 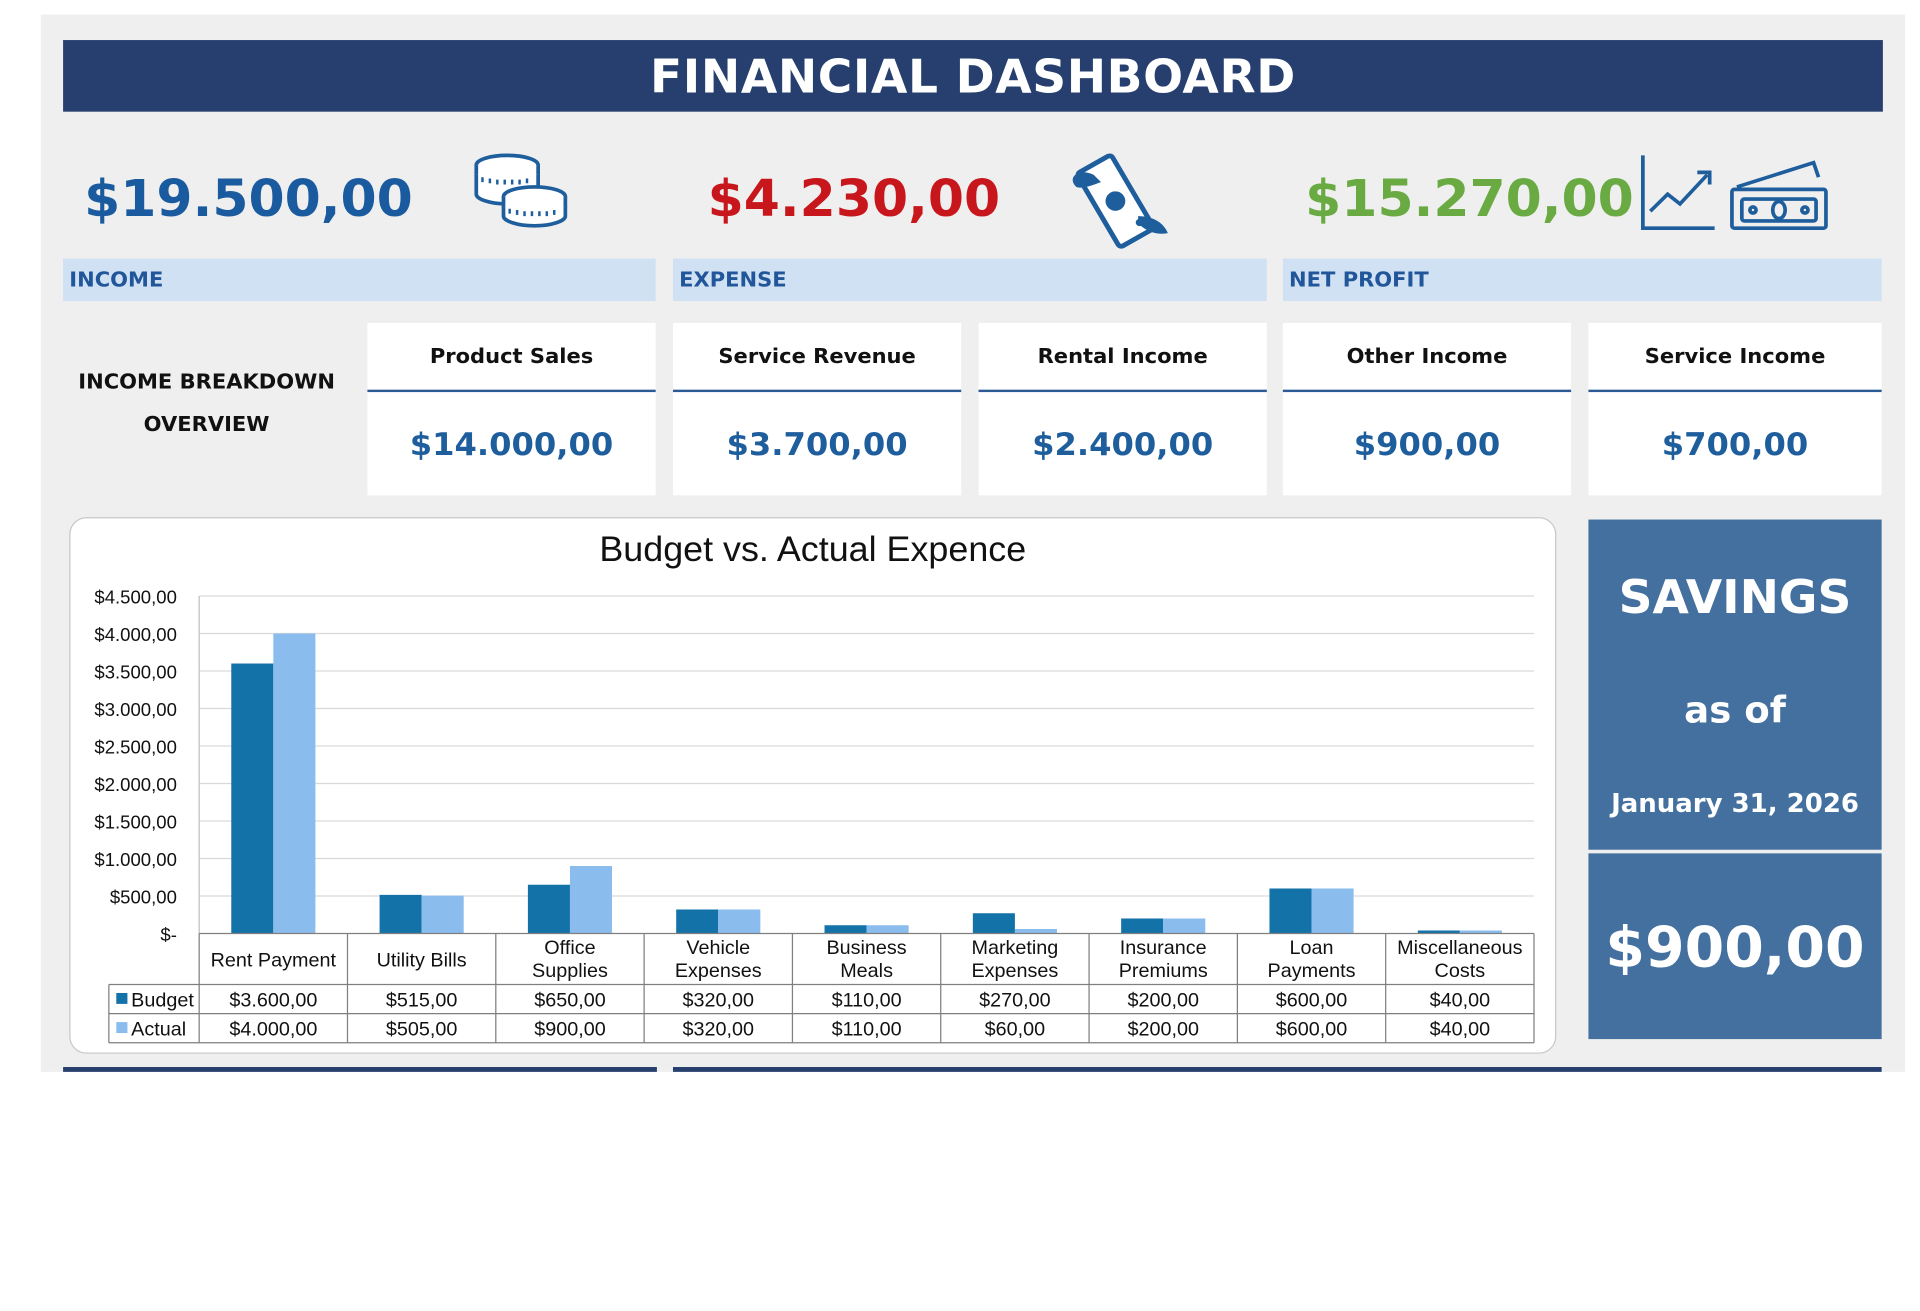 What do you see at coordinates (570, 1000) in the screenshot?
I see `data-label: $650,00` at bounding box center [570, 1000].